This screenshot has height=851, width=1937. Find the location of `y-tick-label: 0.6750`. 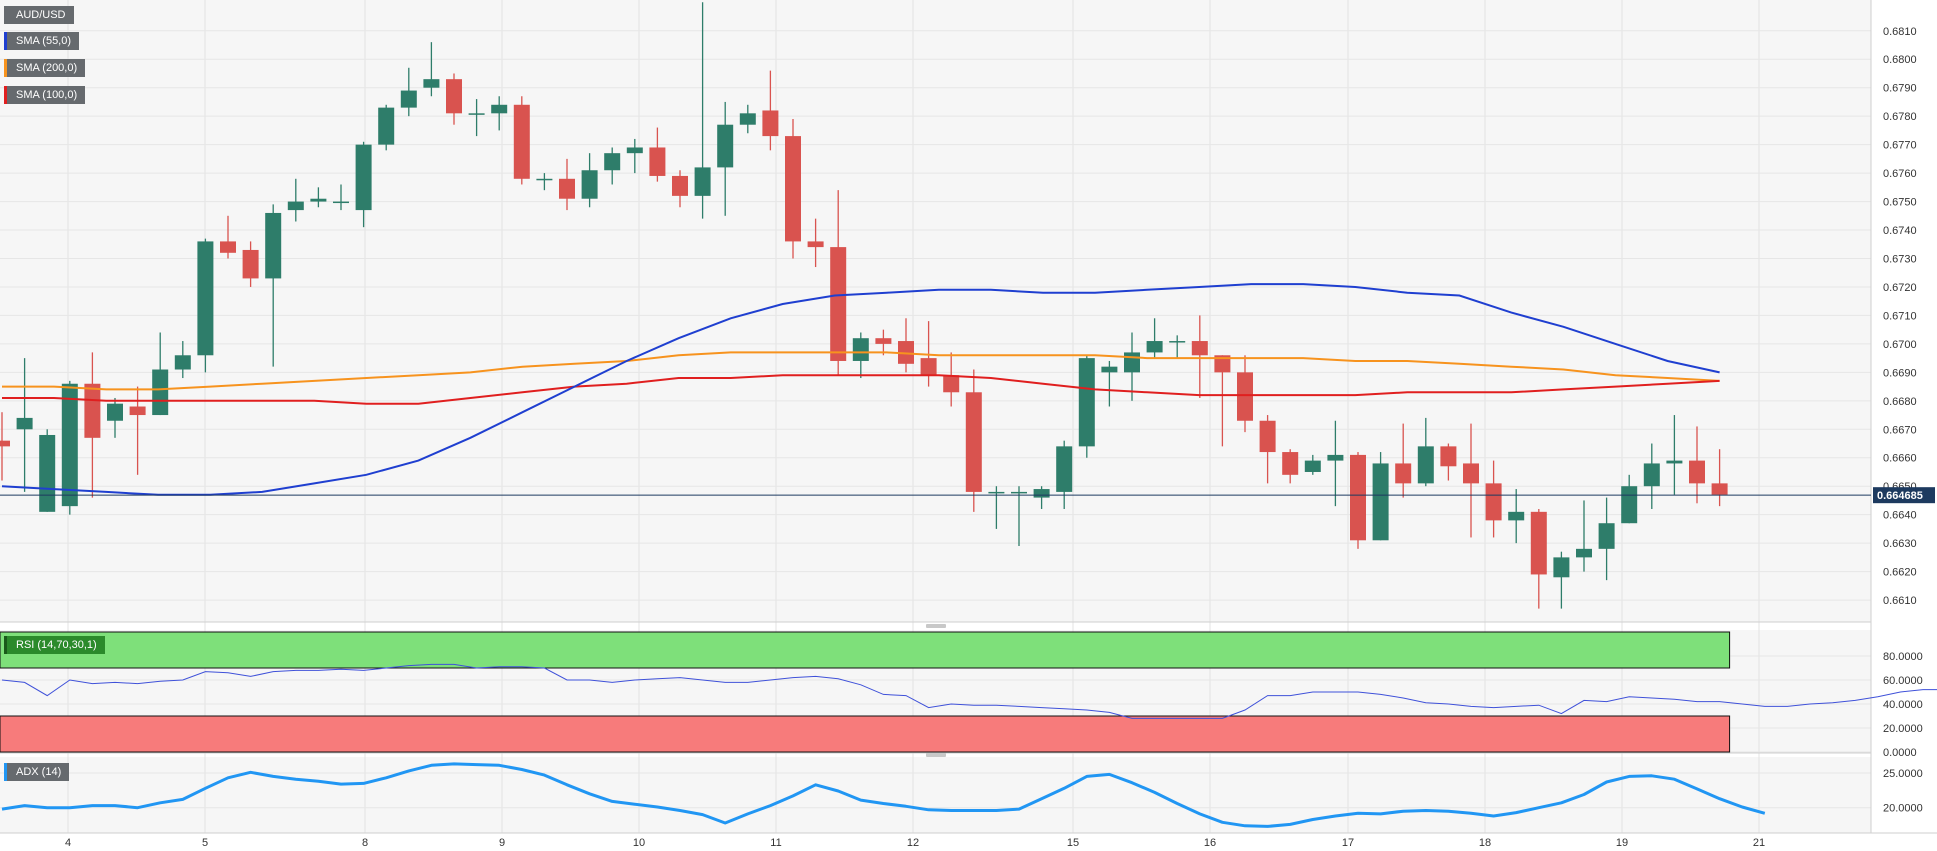

y-tick-label: 0.6750 is located at coordinates (1900, 203).